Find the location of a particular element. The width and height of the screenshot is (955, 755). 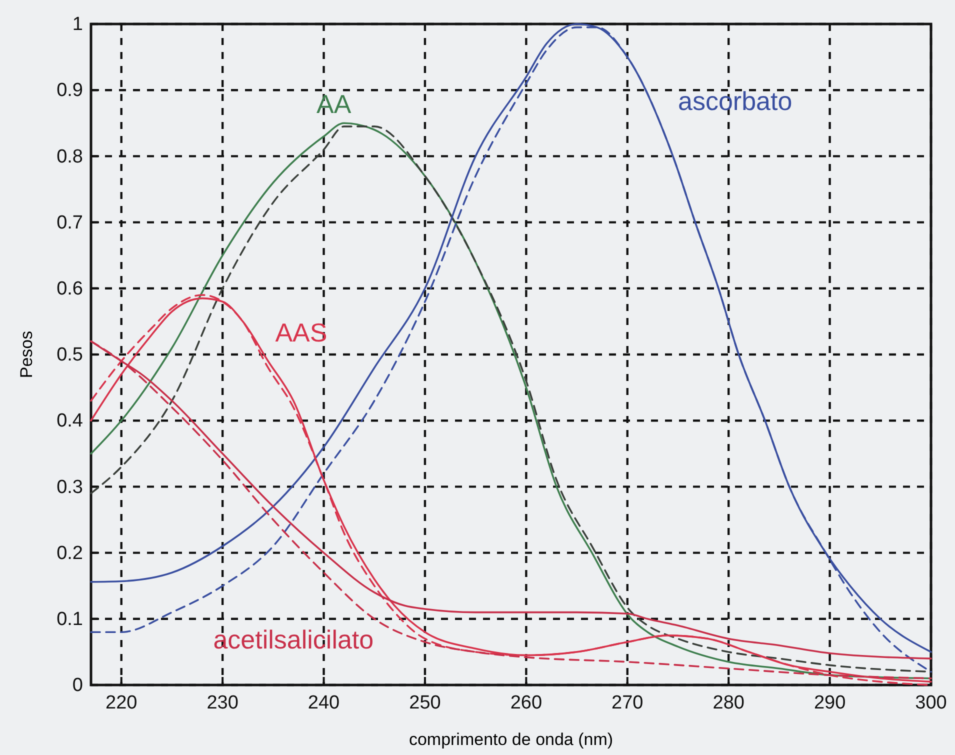

y-tick-label: 0.5 is located at coordinates (69, 355).